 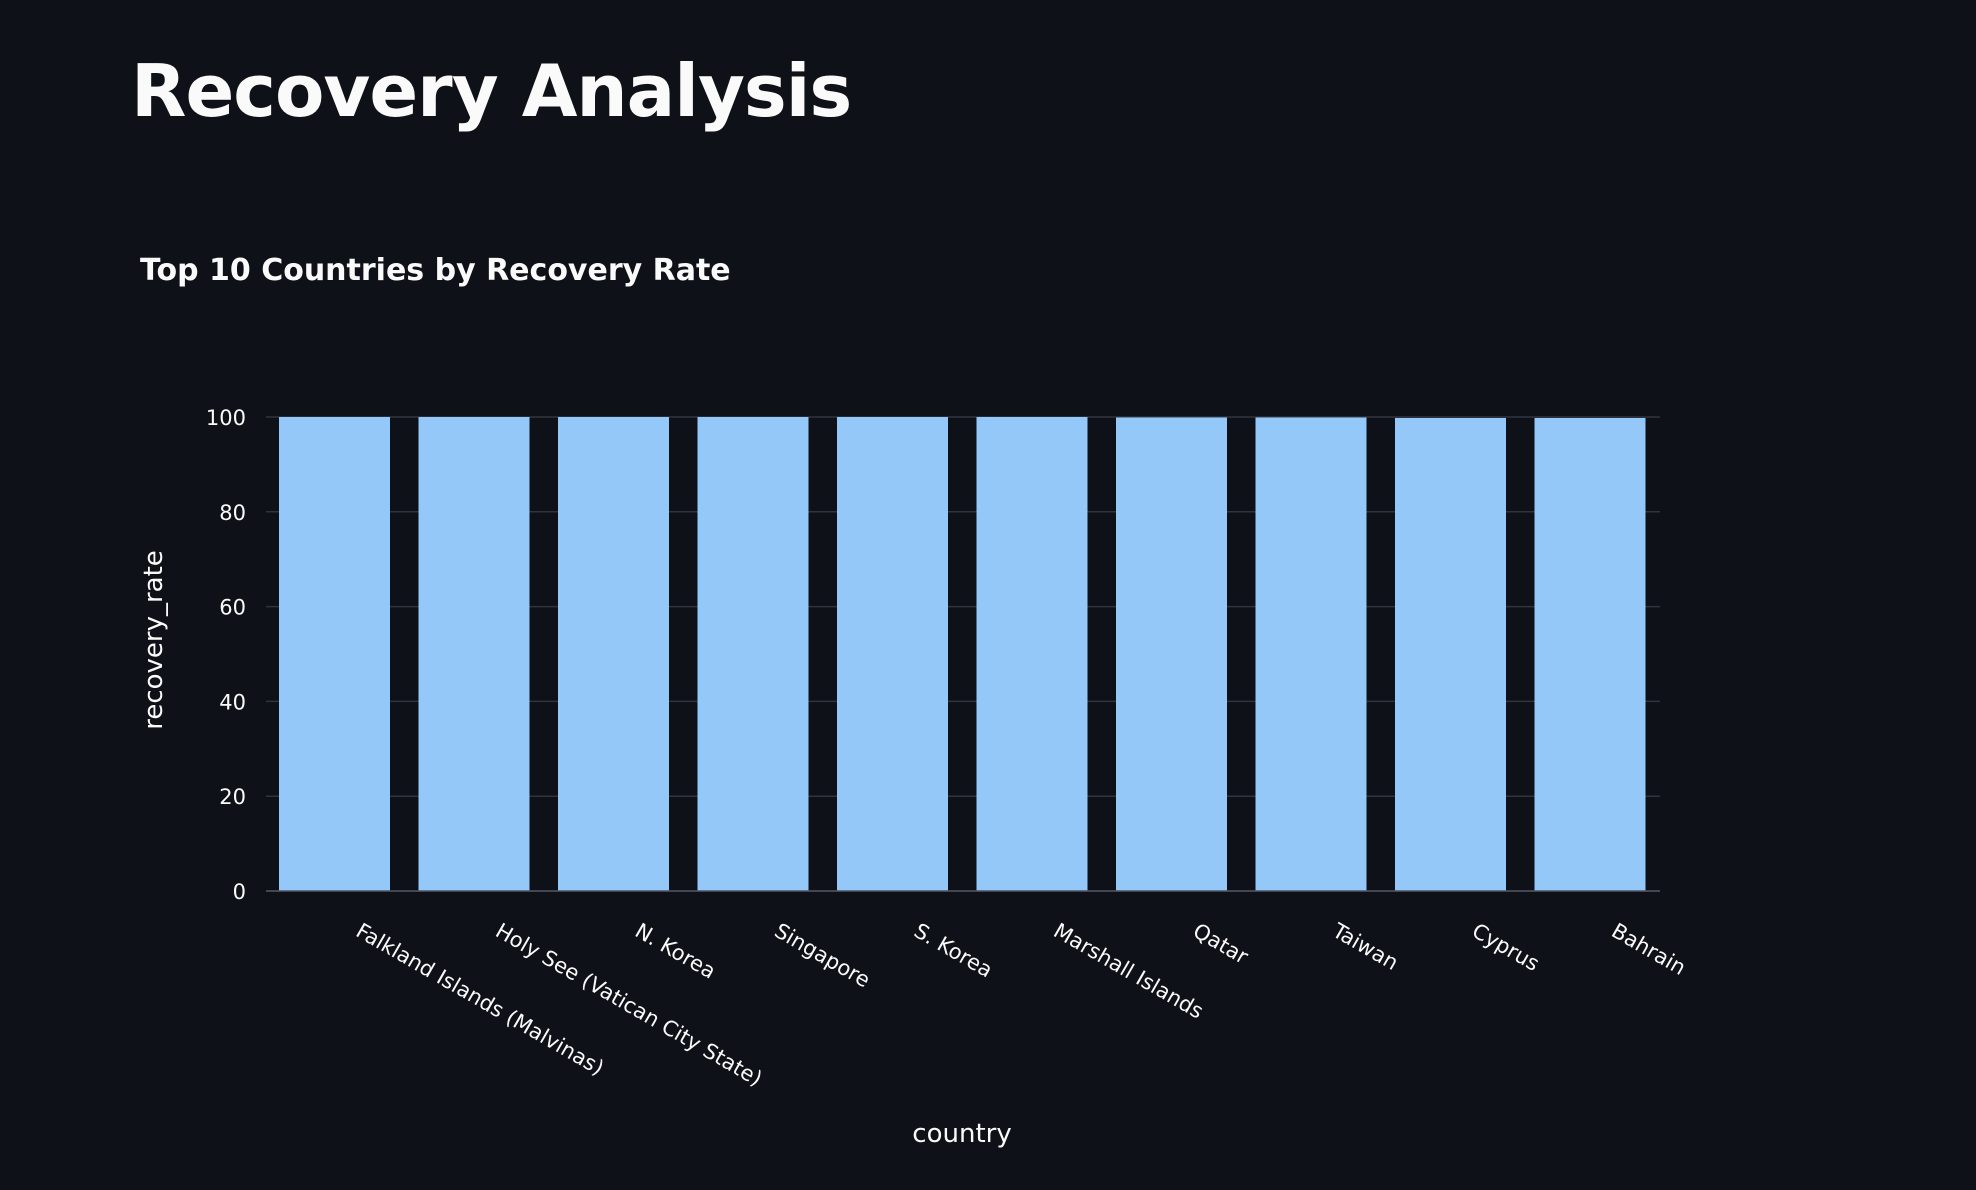 What do you see at coordinates (675, 951) in the screenshot?
I see `x-tick-label: N. Korea` at bounding box center [675, 951].